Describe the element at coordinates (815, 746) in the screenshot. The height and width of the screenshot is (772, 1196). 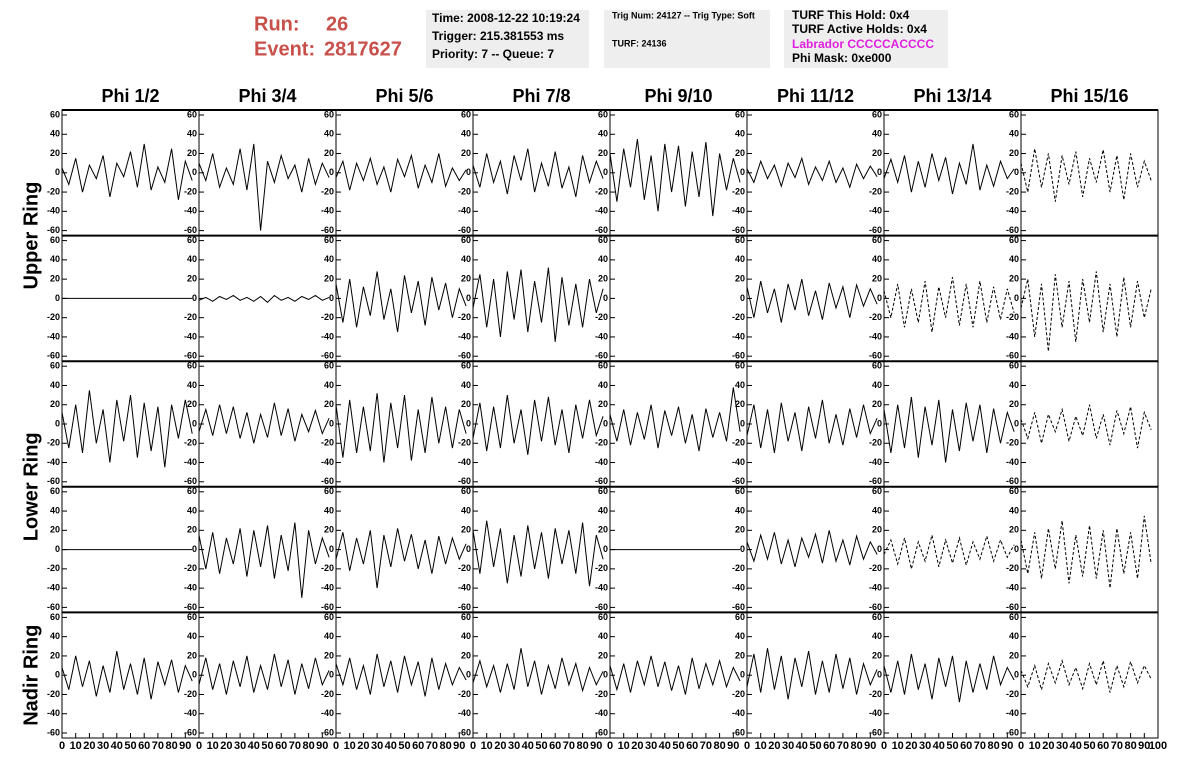
I see `x-tick-label: 50` at that location.